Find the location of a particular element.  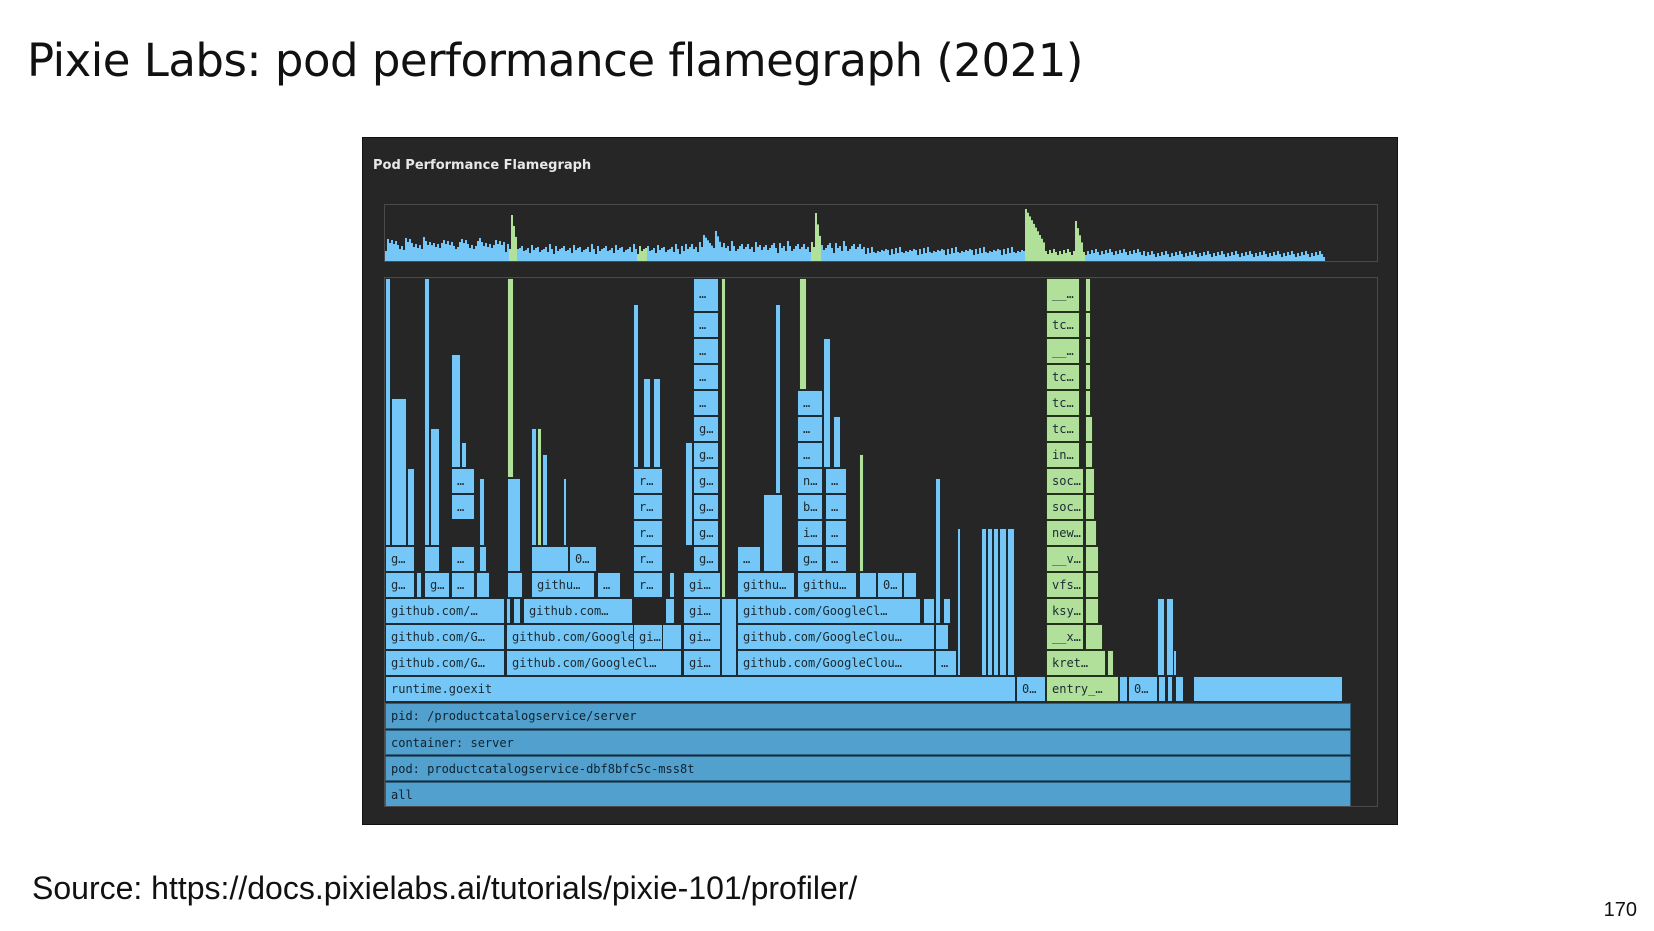

frame-kernel-side5 is located at coordinates (1092, 559).